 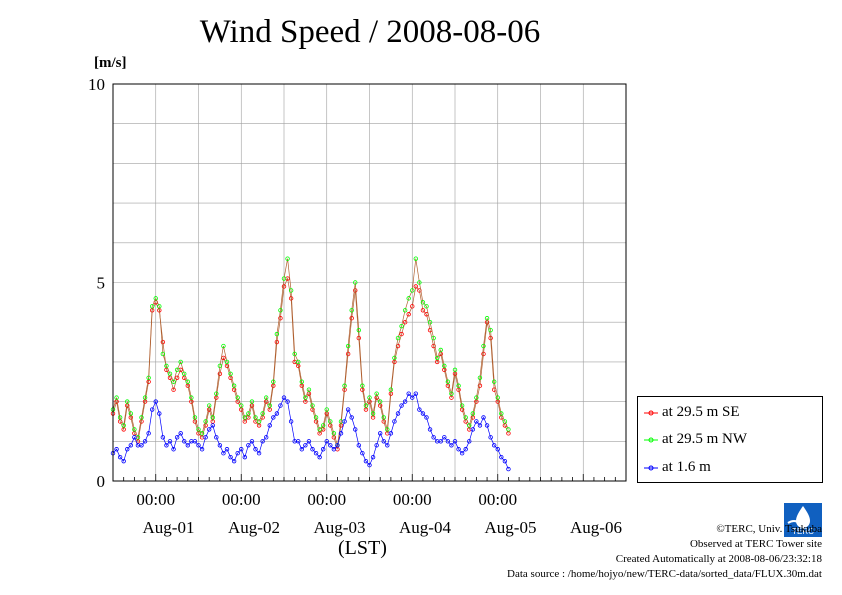 I want to click on legend-label-se: at 29.5 m SE, so click(x=701, y=412).